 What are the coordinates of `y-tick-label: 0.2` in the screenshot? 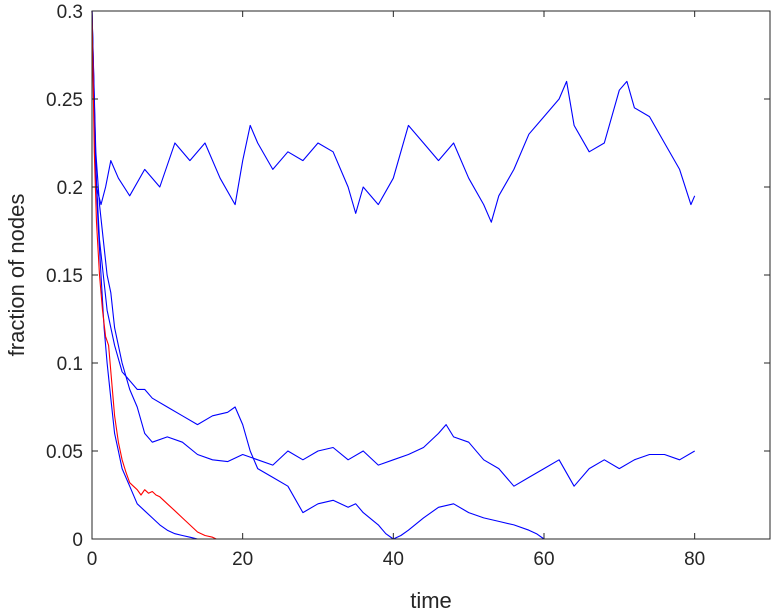 It's located at (70, 188).